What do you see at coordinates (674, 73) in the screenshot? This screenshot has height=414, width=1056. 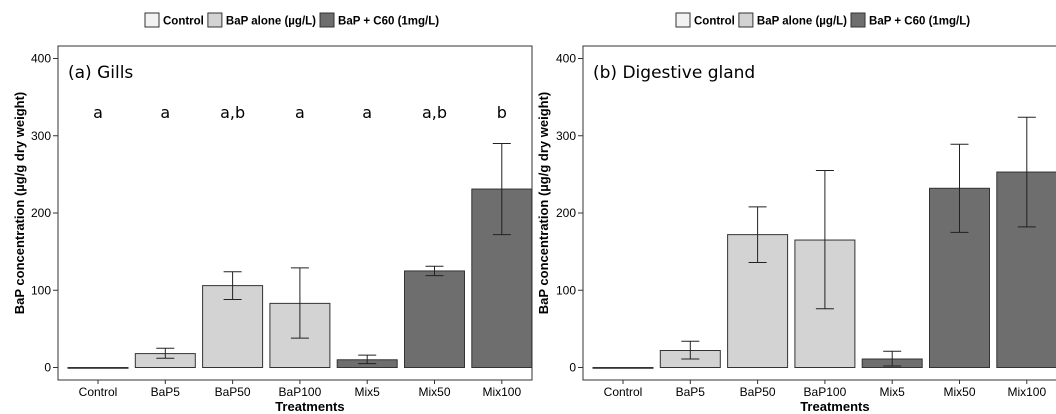 I see `panel-title: (b) Digestive gland` at bounding box center [674, 73].